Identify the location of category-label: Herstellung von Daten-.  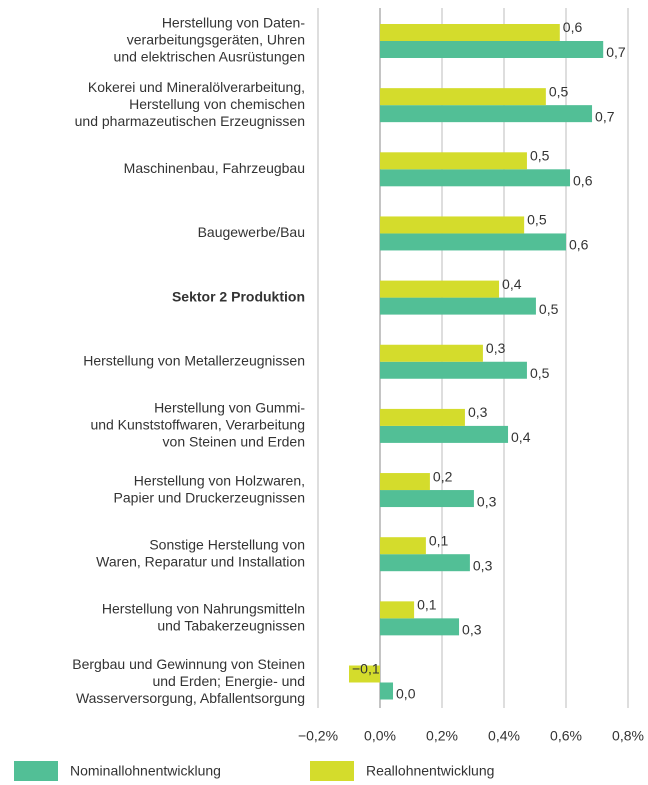
(234, 23).